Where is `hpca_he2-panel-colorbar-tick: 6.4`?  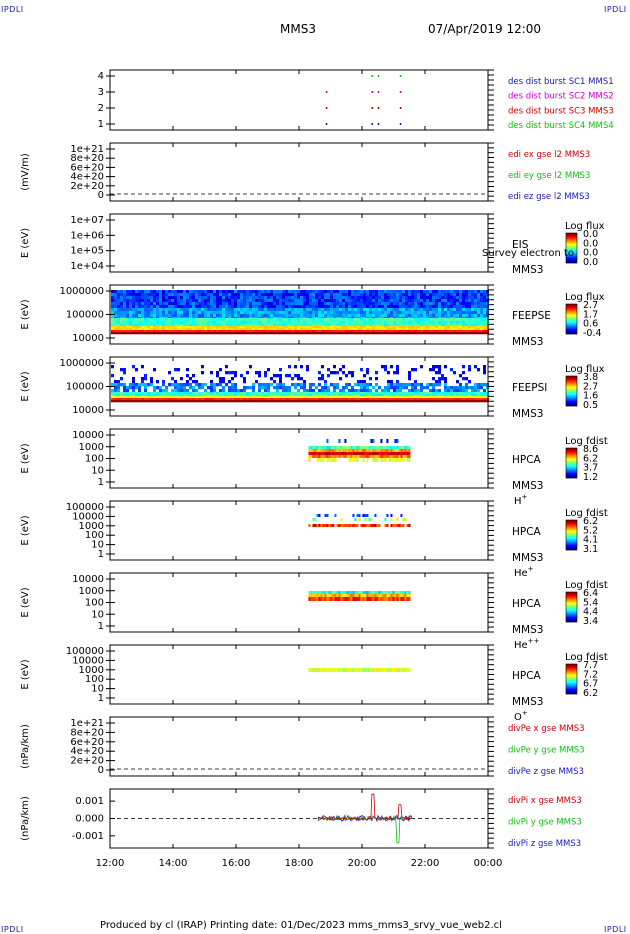
hpca_he2-panel-colorbar-tick: 6.4 is located at coordinates (590, 593).